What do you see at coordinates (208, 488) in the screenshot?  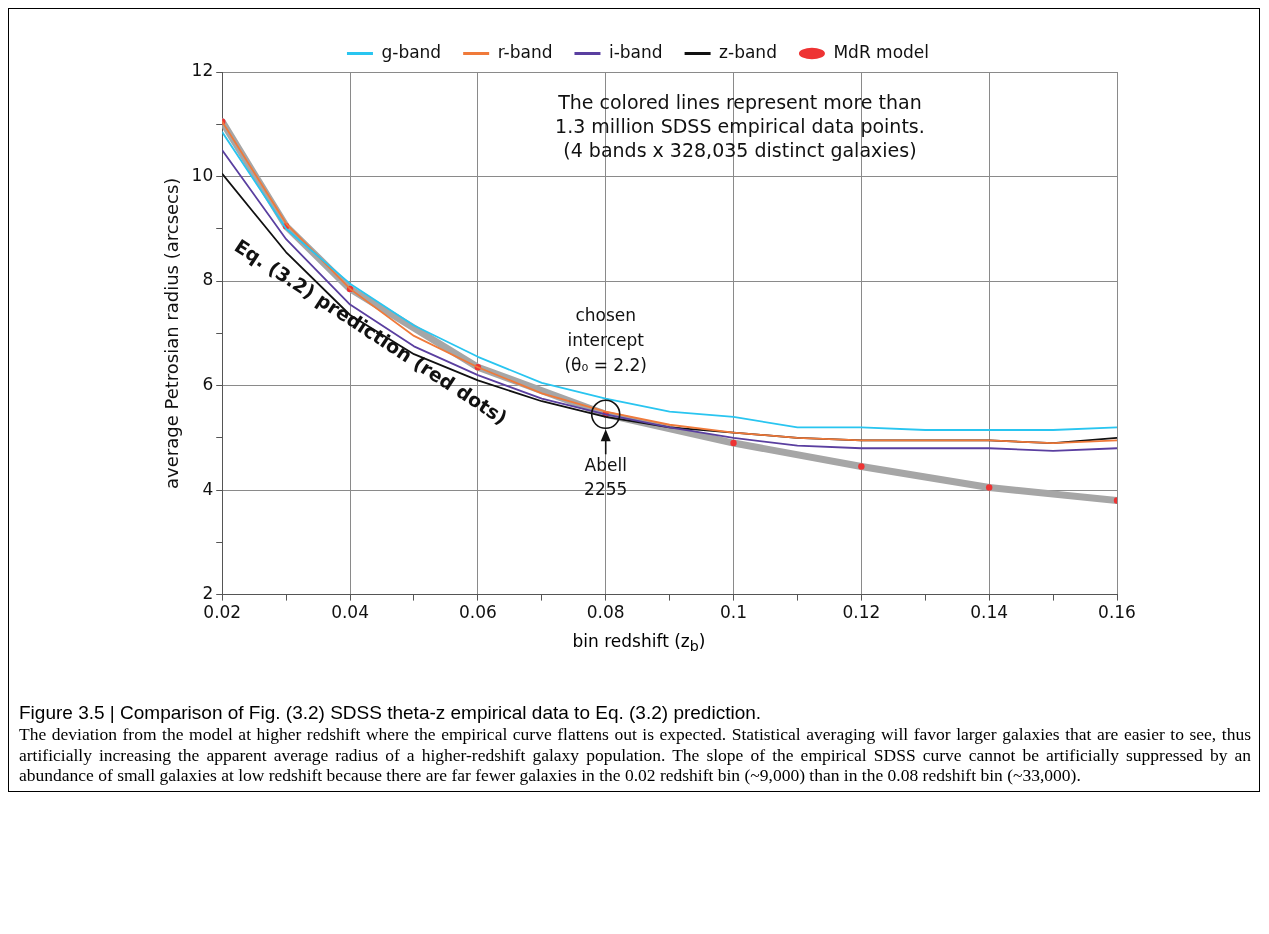 I see `y-tick-label: 4` at bounding box center [208, 488].